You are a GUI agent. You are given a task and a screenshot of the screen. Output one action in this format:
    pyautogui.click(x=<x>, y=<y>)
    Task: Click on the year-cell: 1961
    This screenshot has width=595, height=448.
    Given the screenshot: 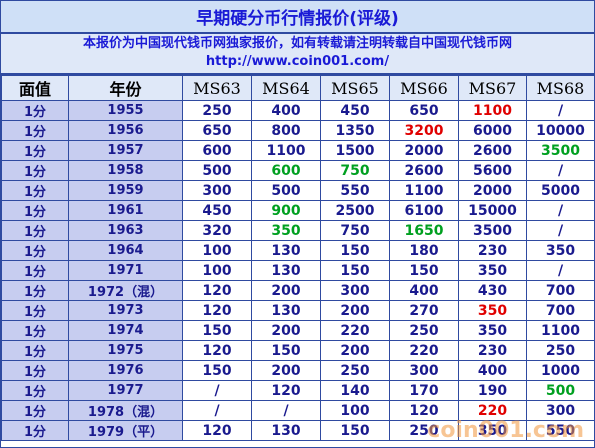 What is the action you would take?
    pyautogui.click(x=125, y=210)
    